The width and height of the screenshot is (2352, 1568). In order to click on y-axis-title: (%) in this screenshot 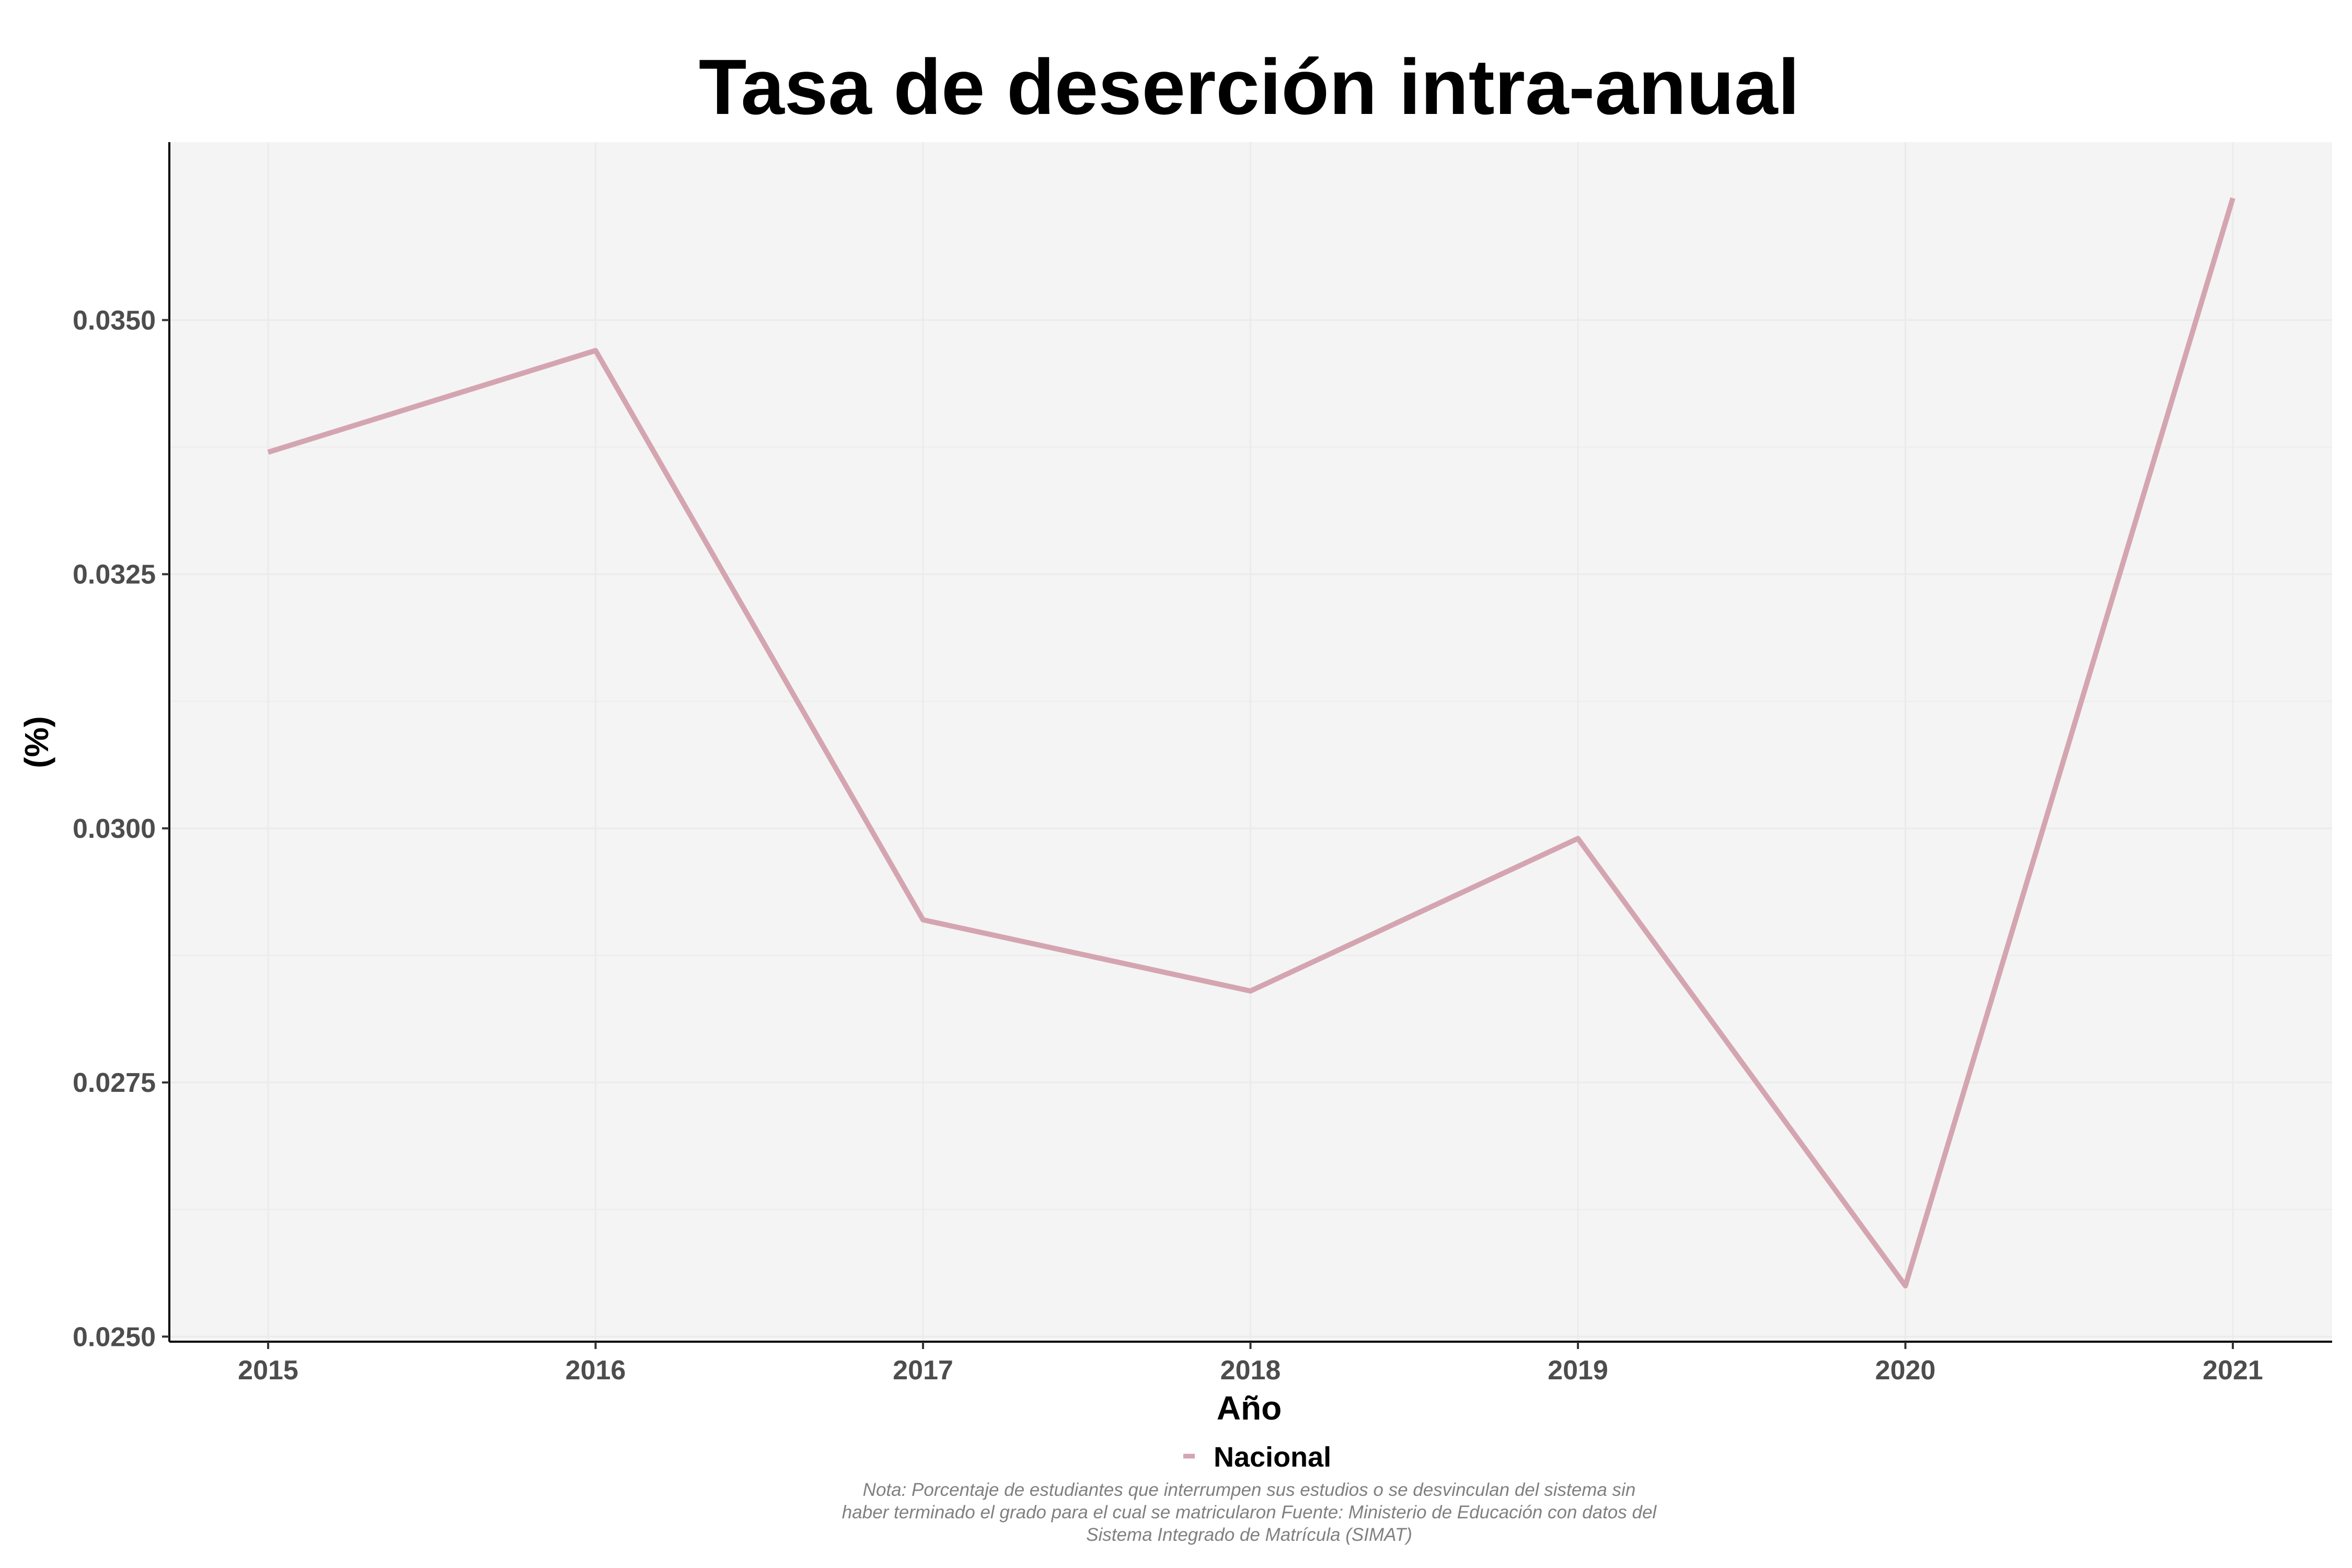, I will do `click(36, 742)`.